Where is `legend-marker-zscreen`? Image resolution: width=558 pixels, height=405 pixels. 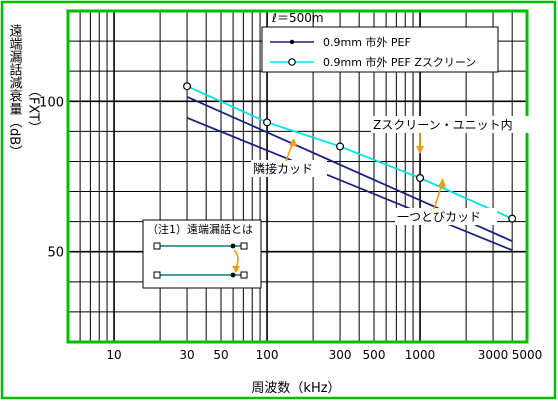
legend-marker-zscreen is located at coordinates (292, 62).